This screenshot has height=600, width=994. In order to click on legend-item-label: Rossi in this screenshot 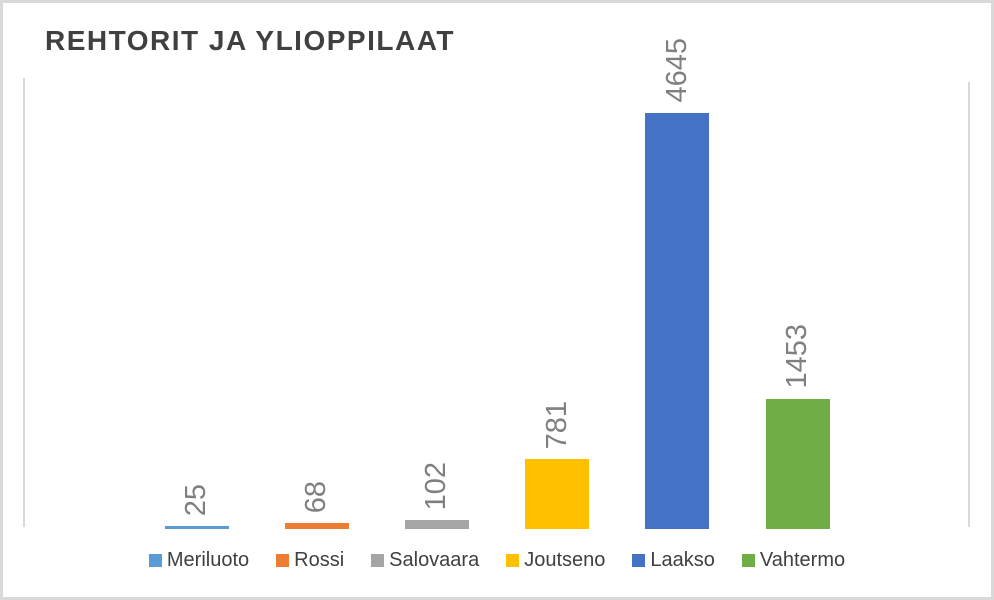, I will do `click(319, 560)`.